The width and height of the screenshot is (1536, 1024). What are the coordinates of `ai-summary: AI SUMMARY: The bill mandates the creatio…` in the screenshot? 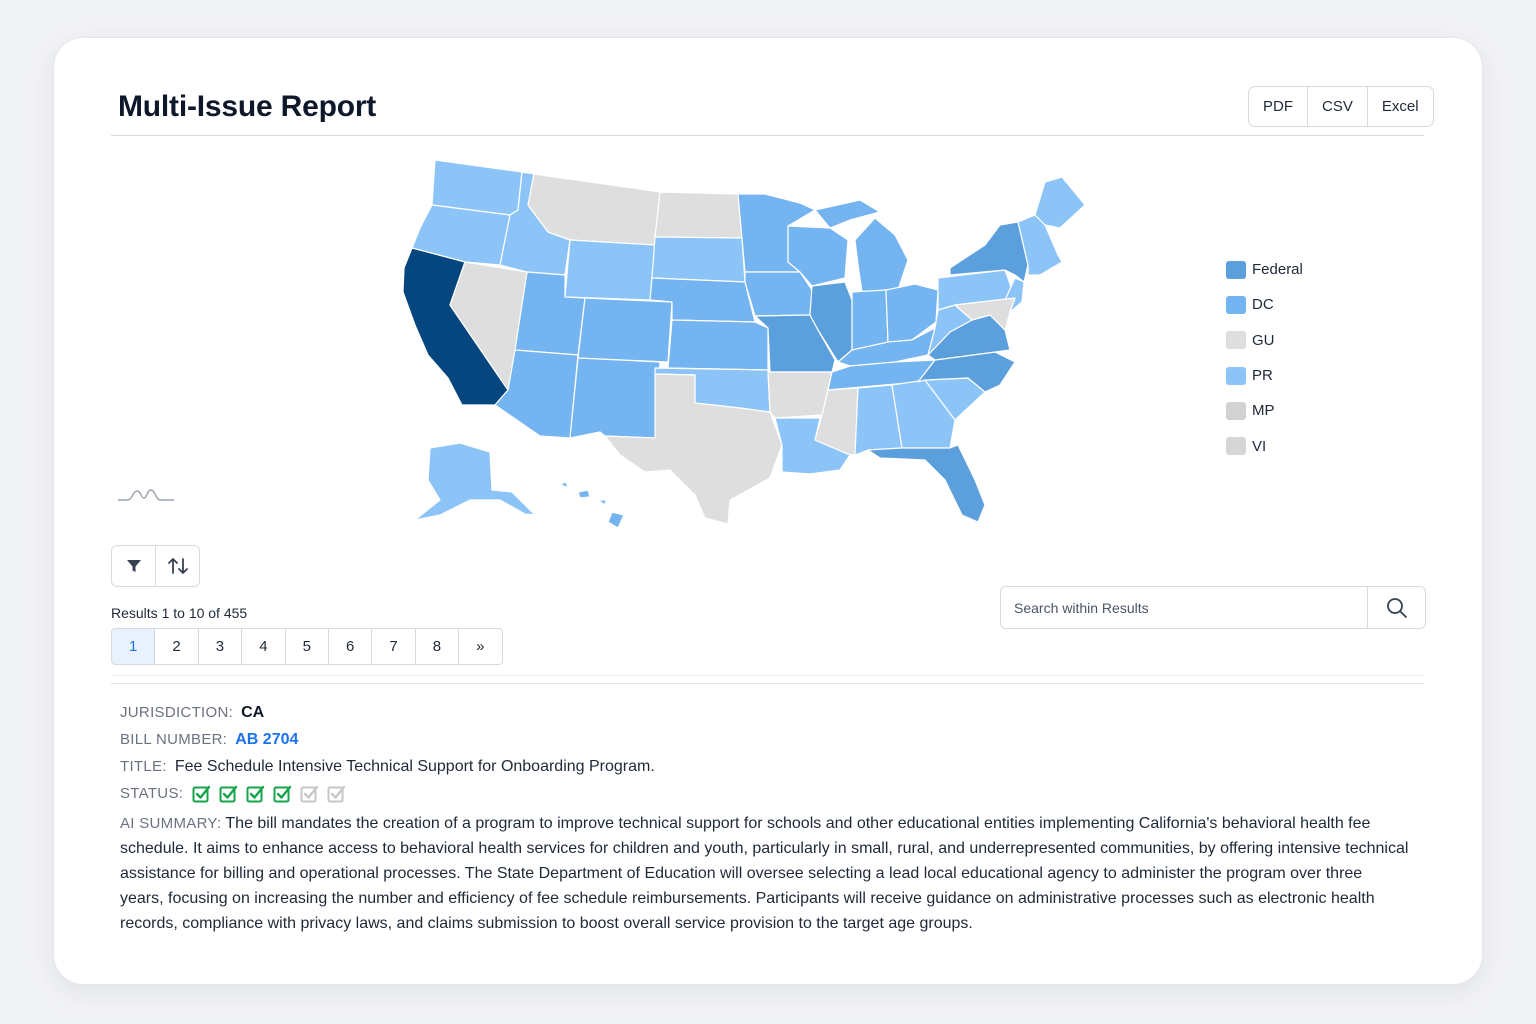 It's located at (765, 873).